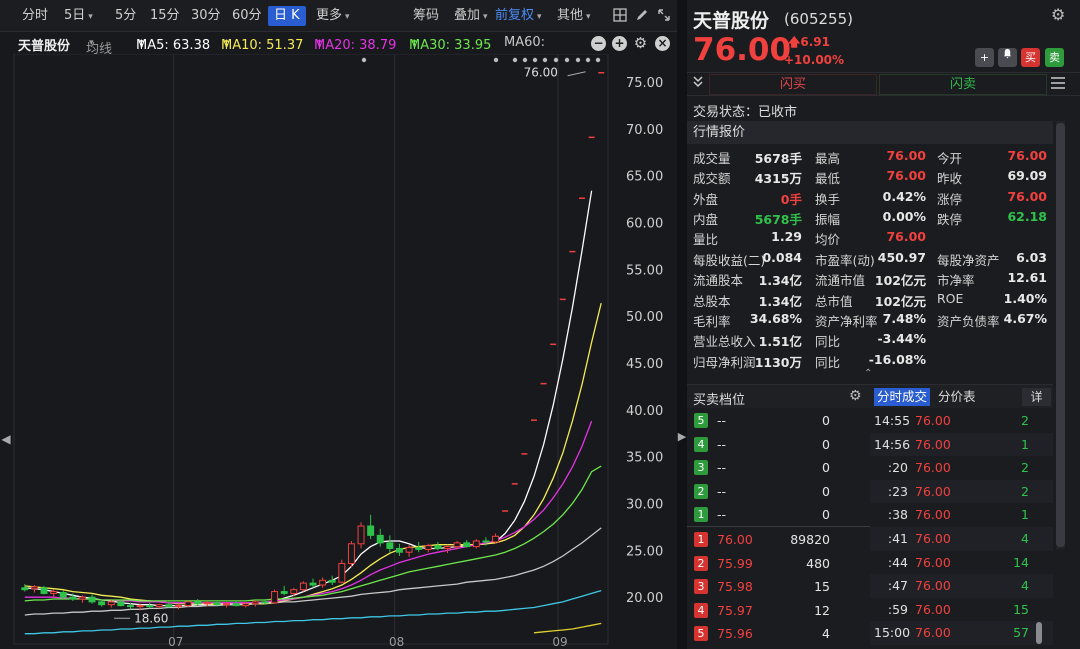 This screenshot has height=649, width=1080. I want to click on flash-buy-button: 闪买, so click(793, 84).